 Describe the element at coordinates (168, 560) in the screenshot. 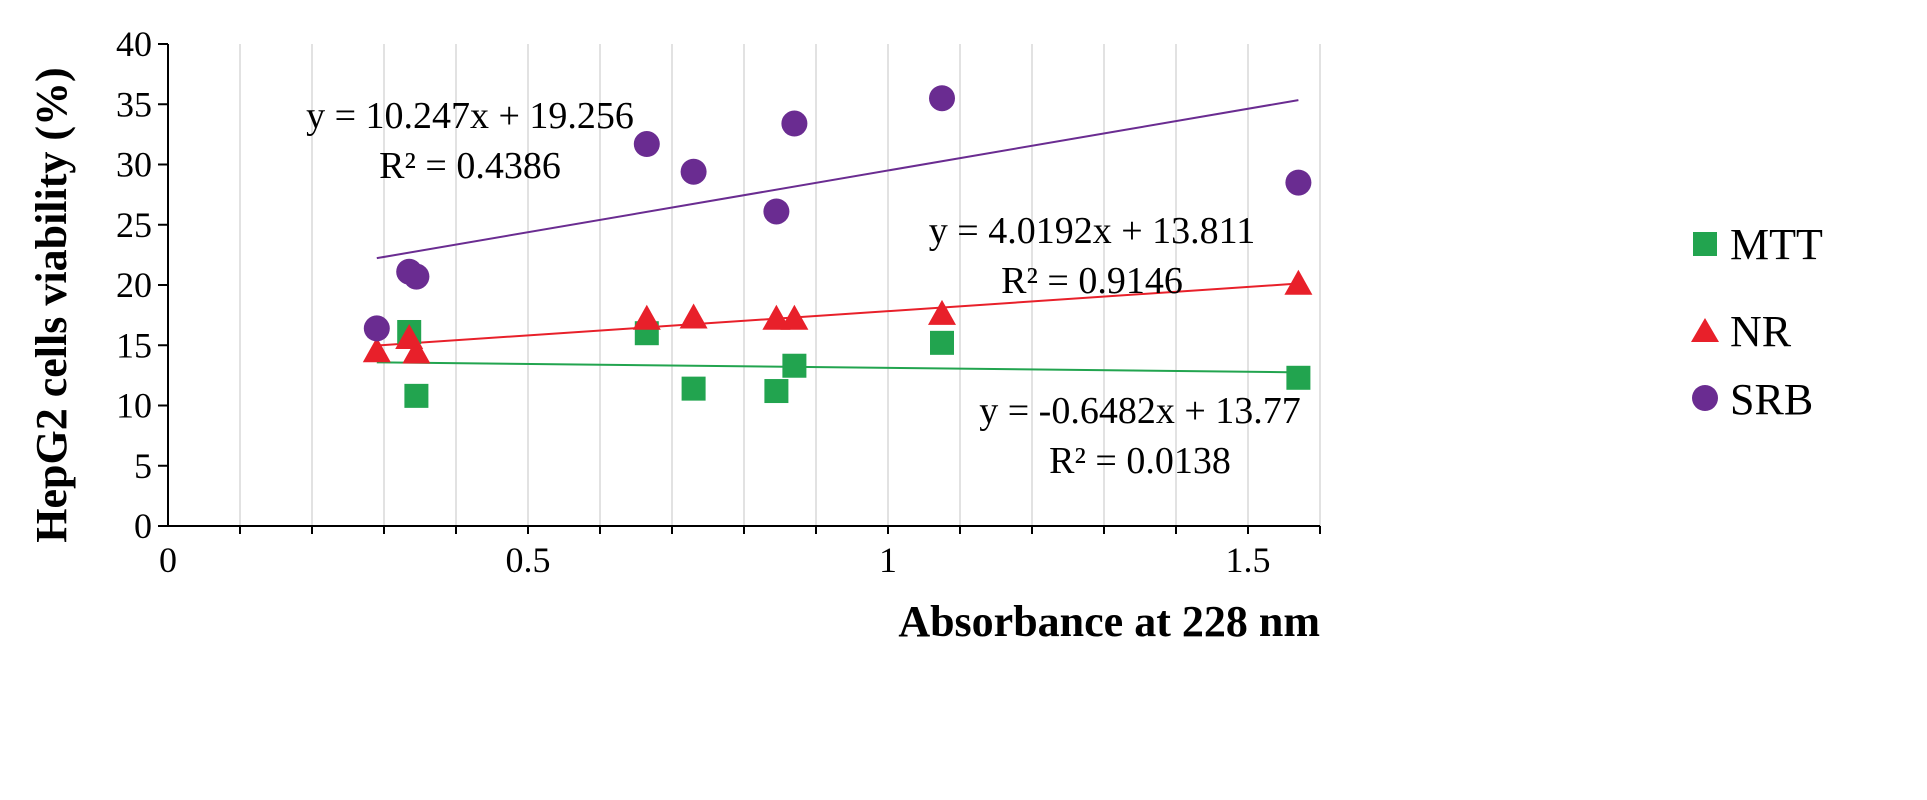

I see `x-tick-label: 0` at that location.